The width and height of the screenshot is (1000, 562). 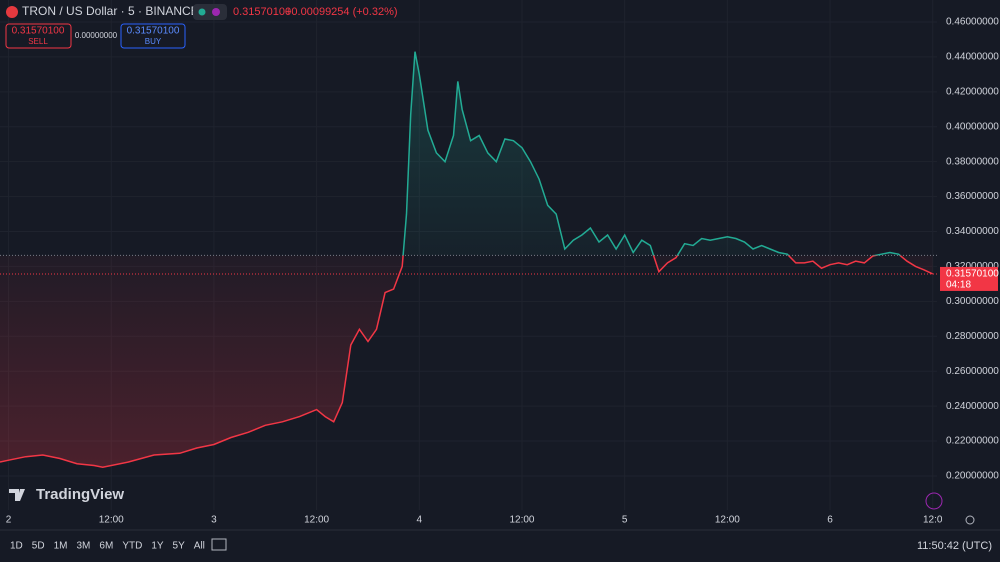 What do you see at coordinates (179, 546) in the screenshot?
I see `range-button: 5Y` at bounding box center [179, 546].